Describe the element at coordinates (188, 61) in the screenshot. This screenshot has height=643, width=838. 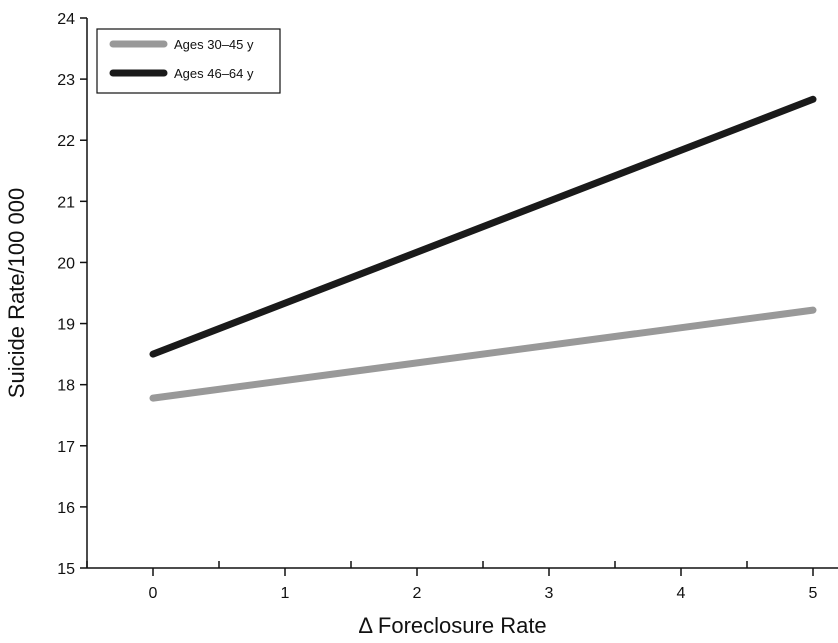
I see `legend: Ages 30–45 y Ages 46–64 y` at that location.